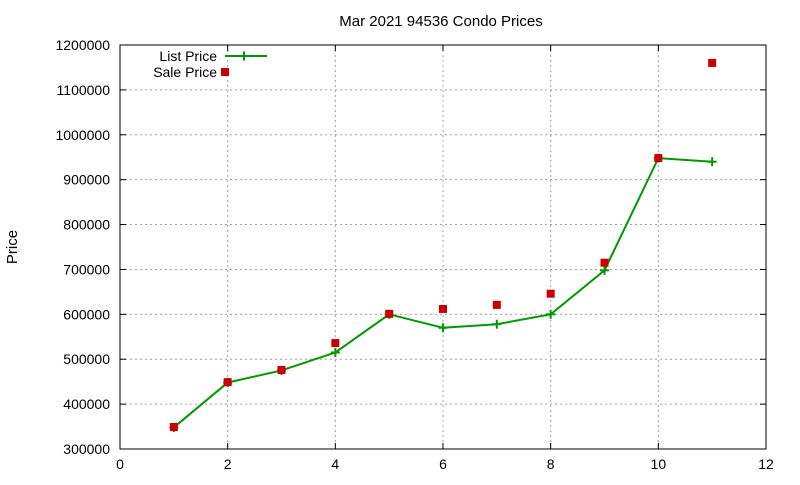  I want to click on legend-entry-sale-price: Sale Price, so click(191, 72).